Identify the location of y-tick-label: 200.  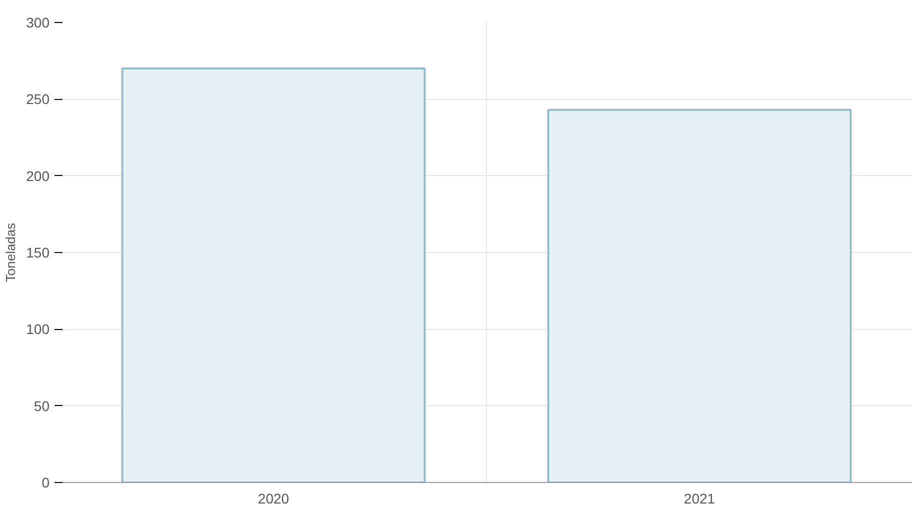
(38, 176).